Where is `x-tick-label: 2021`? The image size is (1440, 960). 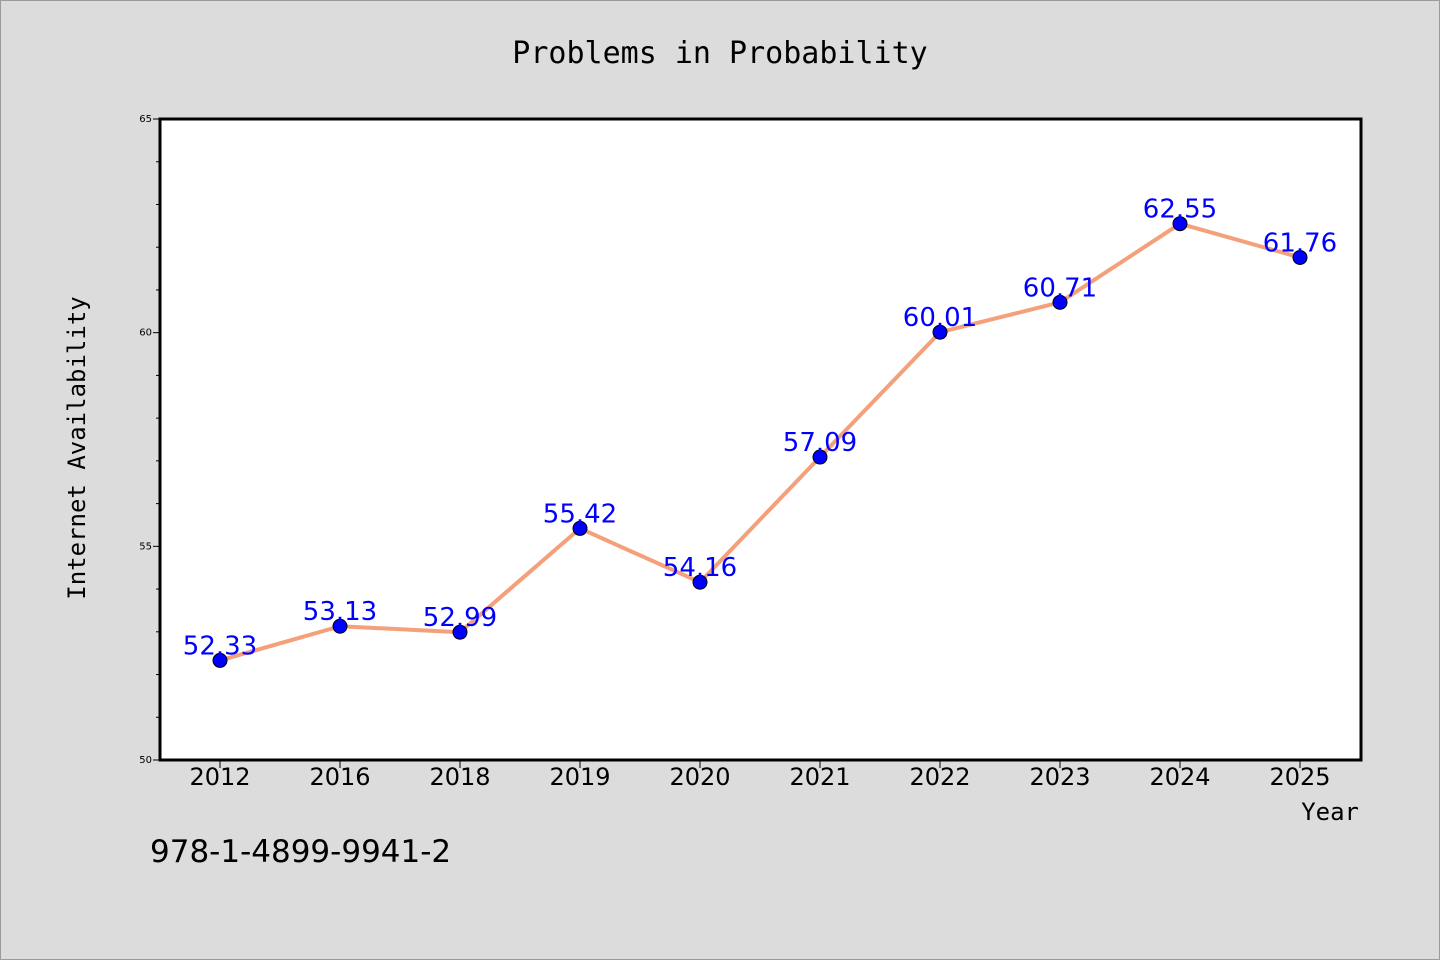
x-tick-label: 2021 is located at coordinates (819, 777).